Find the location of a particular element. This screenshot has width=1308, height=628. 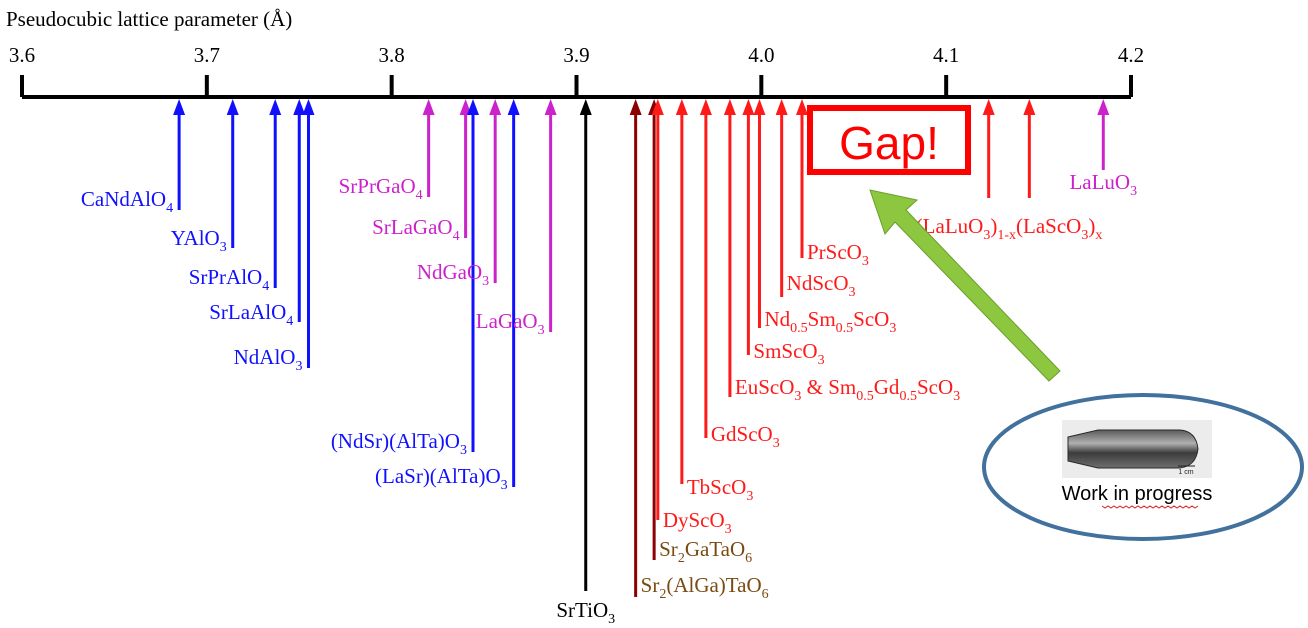

axis-tick-labels: 3.6 3.7 3.8 3.9 4.0 4.1 4.2 is located at coordinates (576, 55).